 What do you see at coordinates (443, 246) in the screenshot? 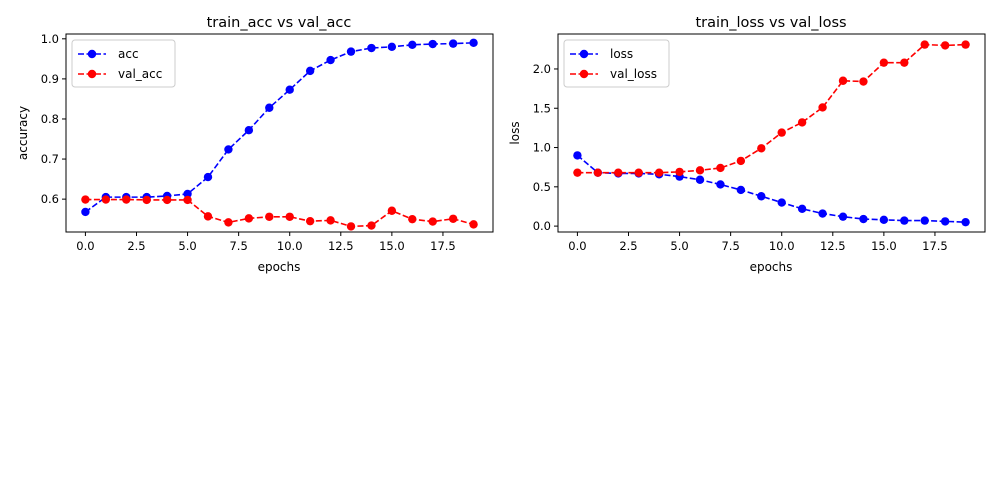
I see `x-tick-label: 17.5` at bounding box center [443, 246].